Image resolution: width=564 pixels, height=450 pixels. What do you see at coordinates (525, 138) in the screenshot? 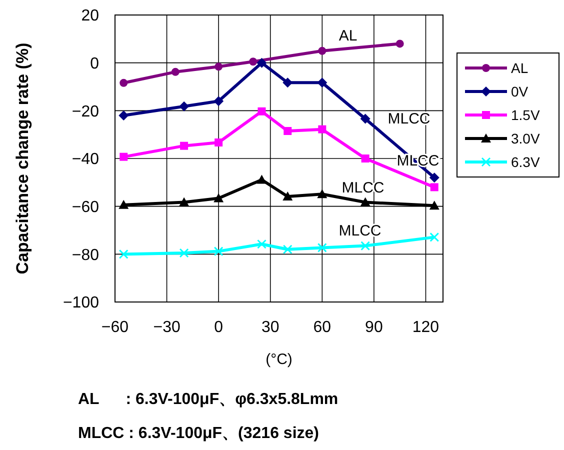
I see `legend-label: 3.0V` at bounding box center [525, 138].